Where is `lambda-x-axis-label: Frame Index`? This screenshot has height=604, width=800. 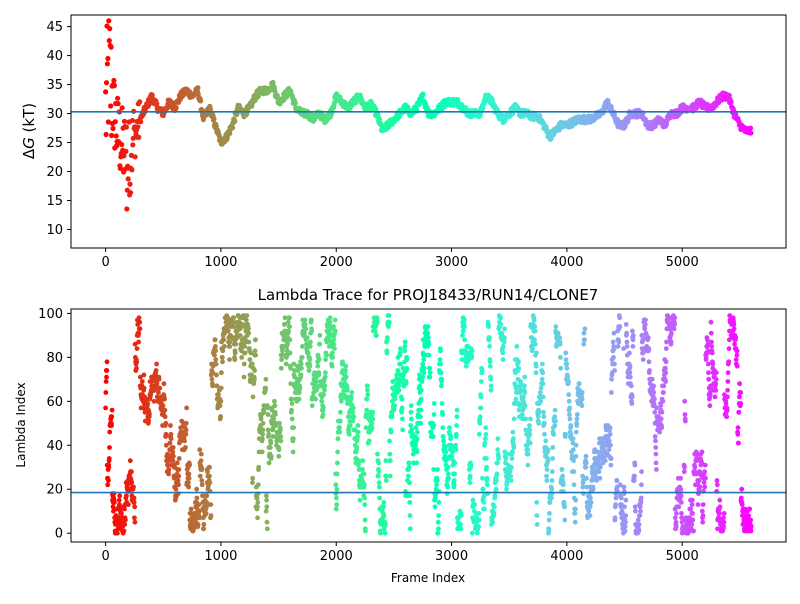
lambda-x-axis-label: Frame Index is located at coordinates (428, 578).